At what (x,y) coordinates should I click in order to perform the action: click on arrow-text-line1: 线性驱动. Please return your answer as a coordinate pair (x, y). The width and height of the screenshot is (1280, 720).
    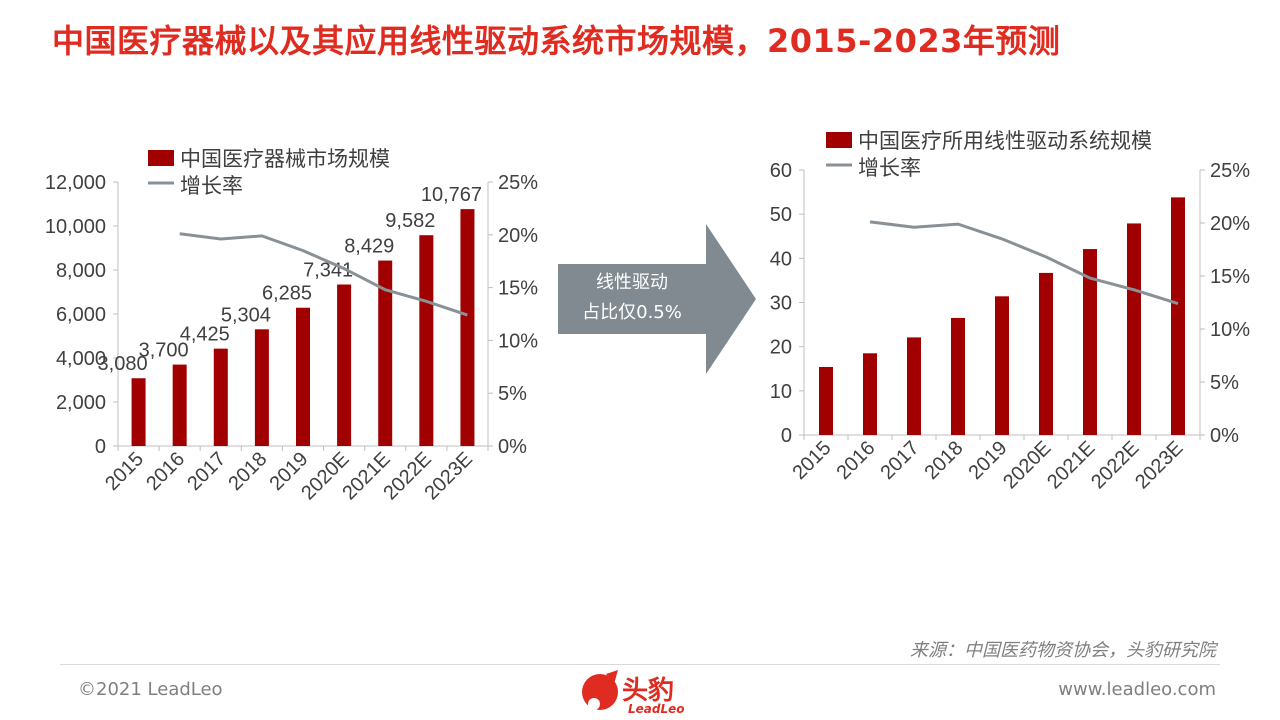
    Looking at the image, I should click on (632, 282).